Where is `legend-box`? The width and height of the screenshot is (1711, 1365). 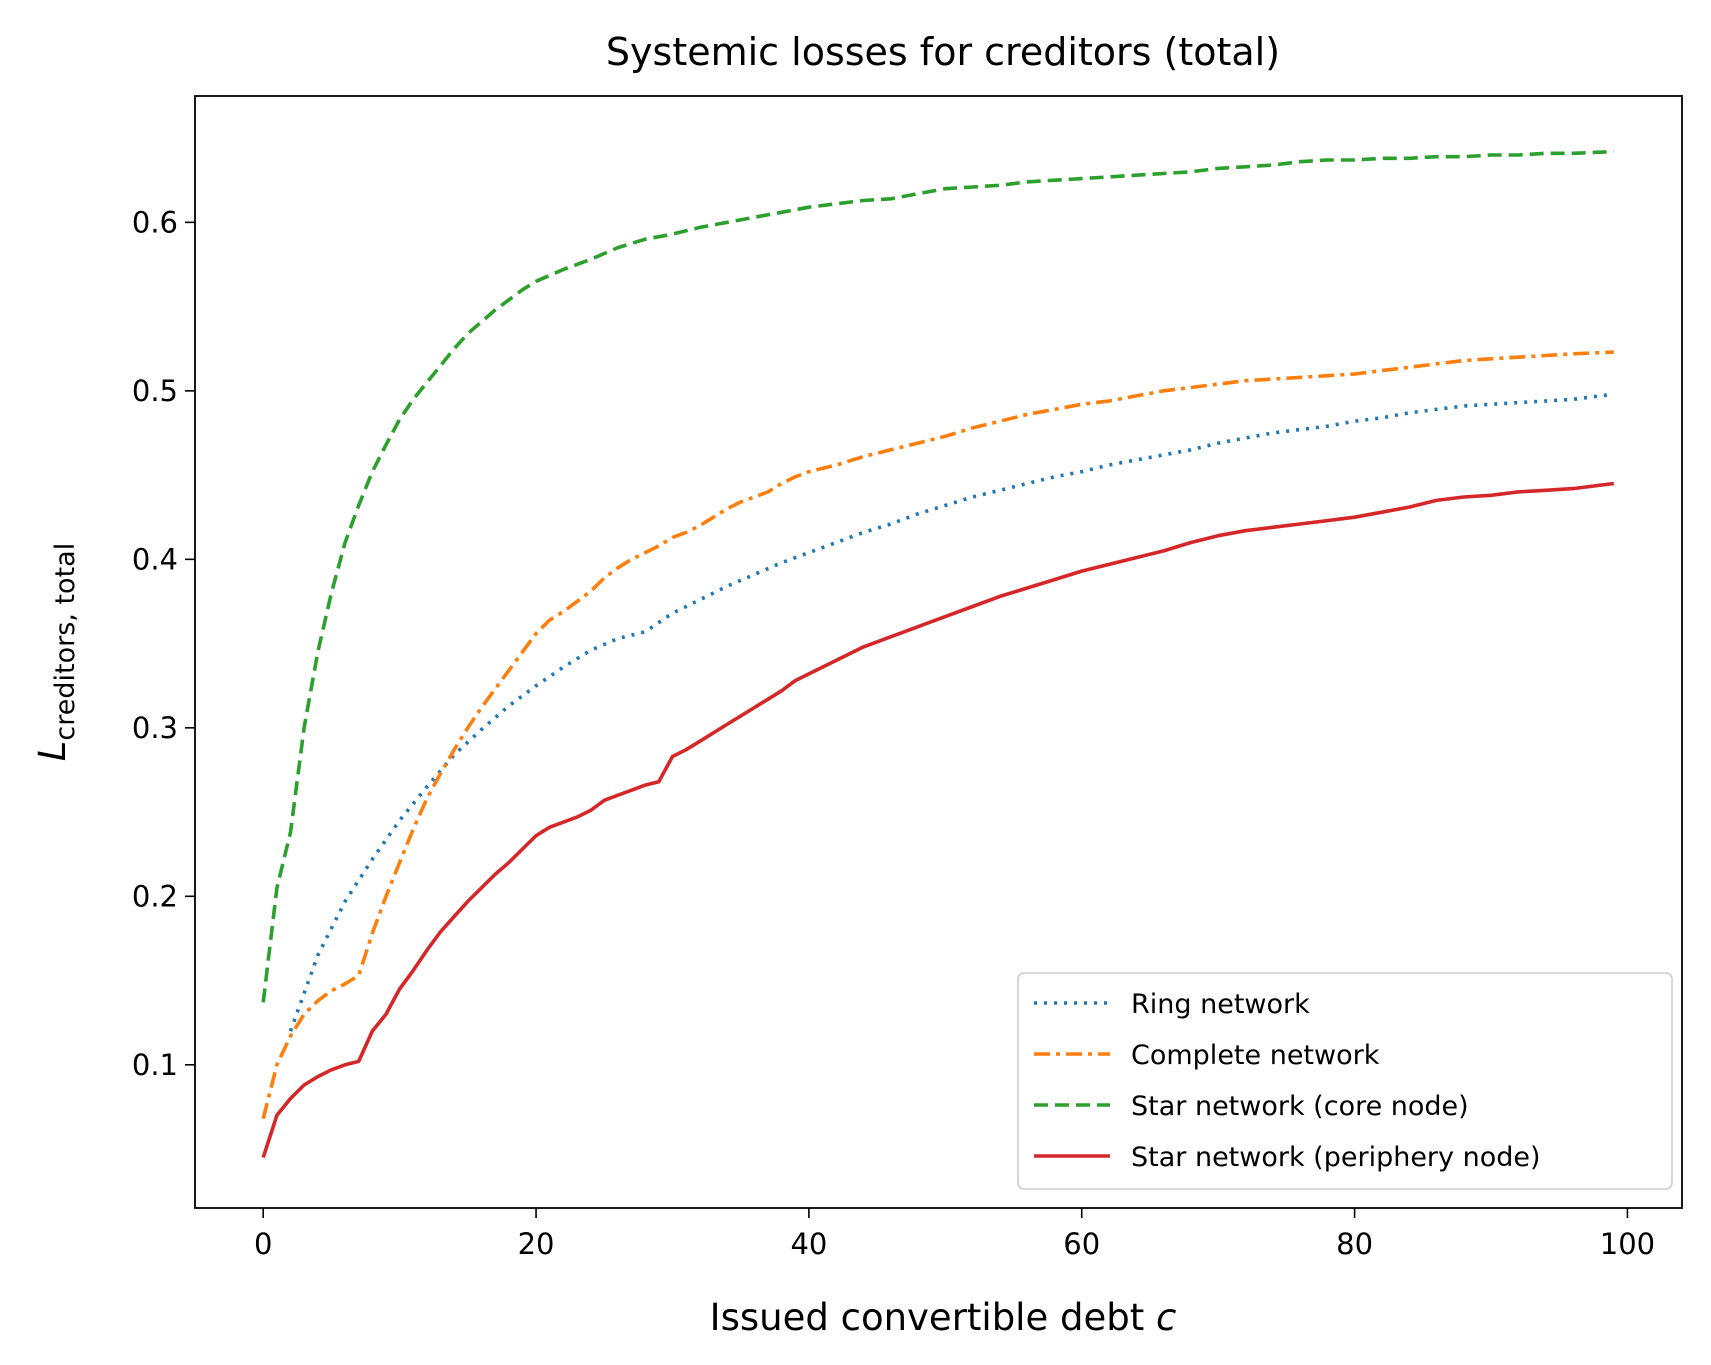 legend-box is located at coordinates (1345, 1081).